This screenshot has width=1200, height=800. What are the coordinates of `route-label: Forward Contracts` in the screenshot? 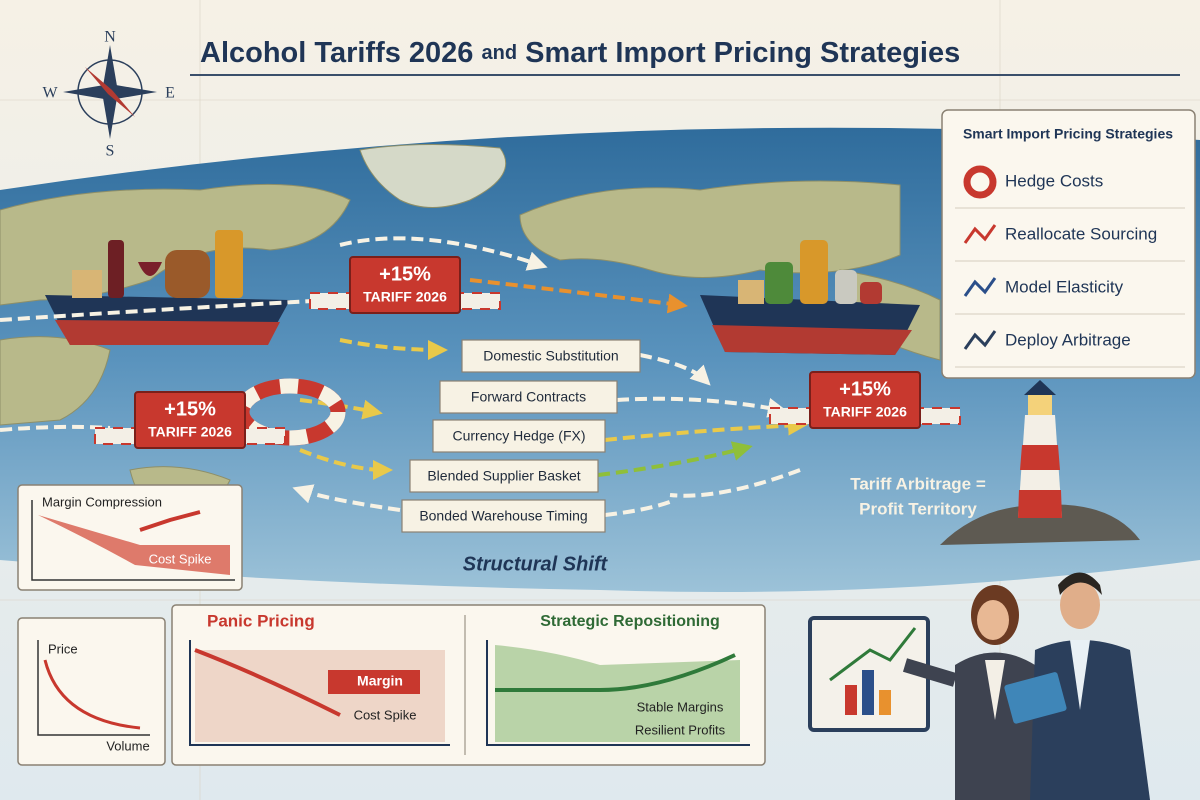 It's located at (528, 397).